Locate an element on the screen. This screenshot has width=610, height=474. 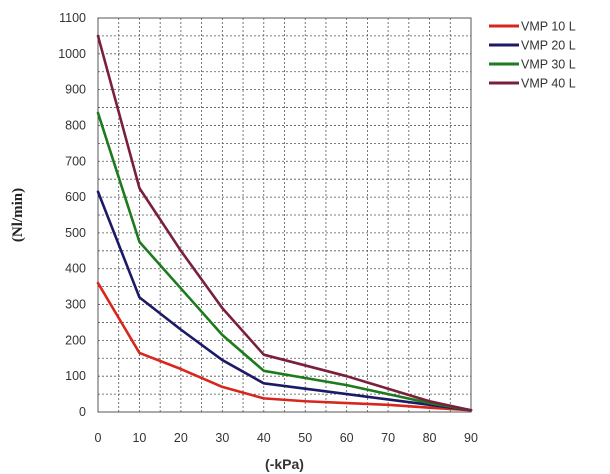
y-tick-label: 400 is located at coordinates (75, 269).